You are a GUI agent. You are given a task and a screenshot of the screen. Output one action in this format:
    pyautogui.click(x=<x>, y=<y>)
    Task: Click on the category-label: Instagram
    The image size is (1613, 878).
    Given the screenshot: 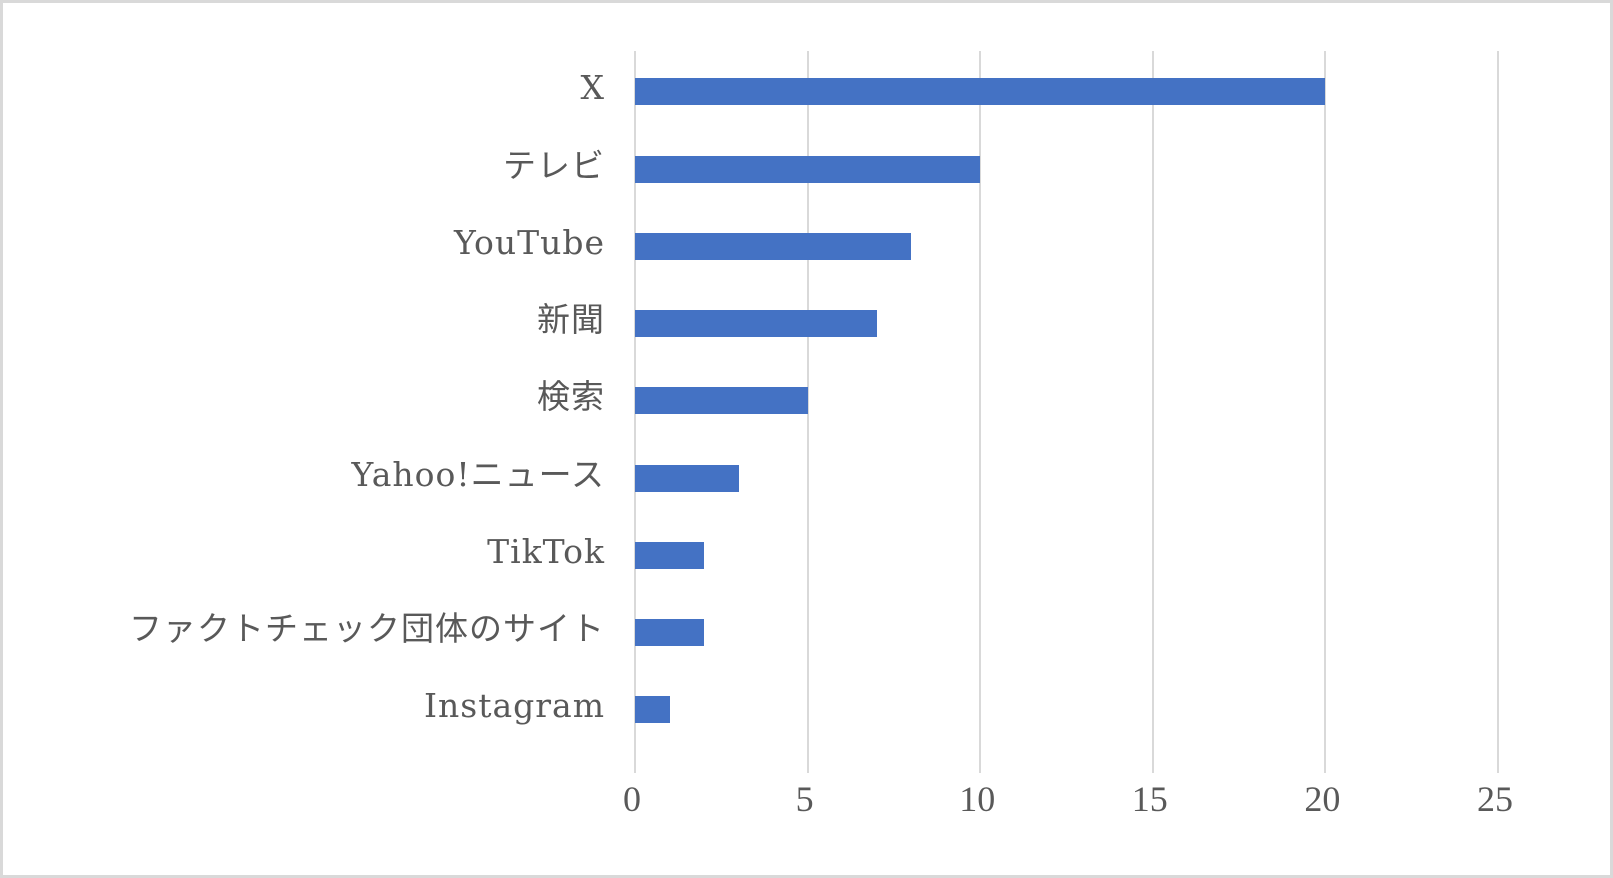 What is the action you would take?
    pyautogui.click(x=514, y=705)
    